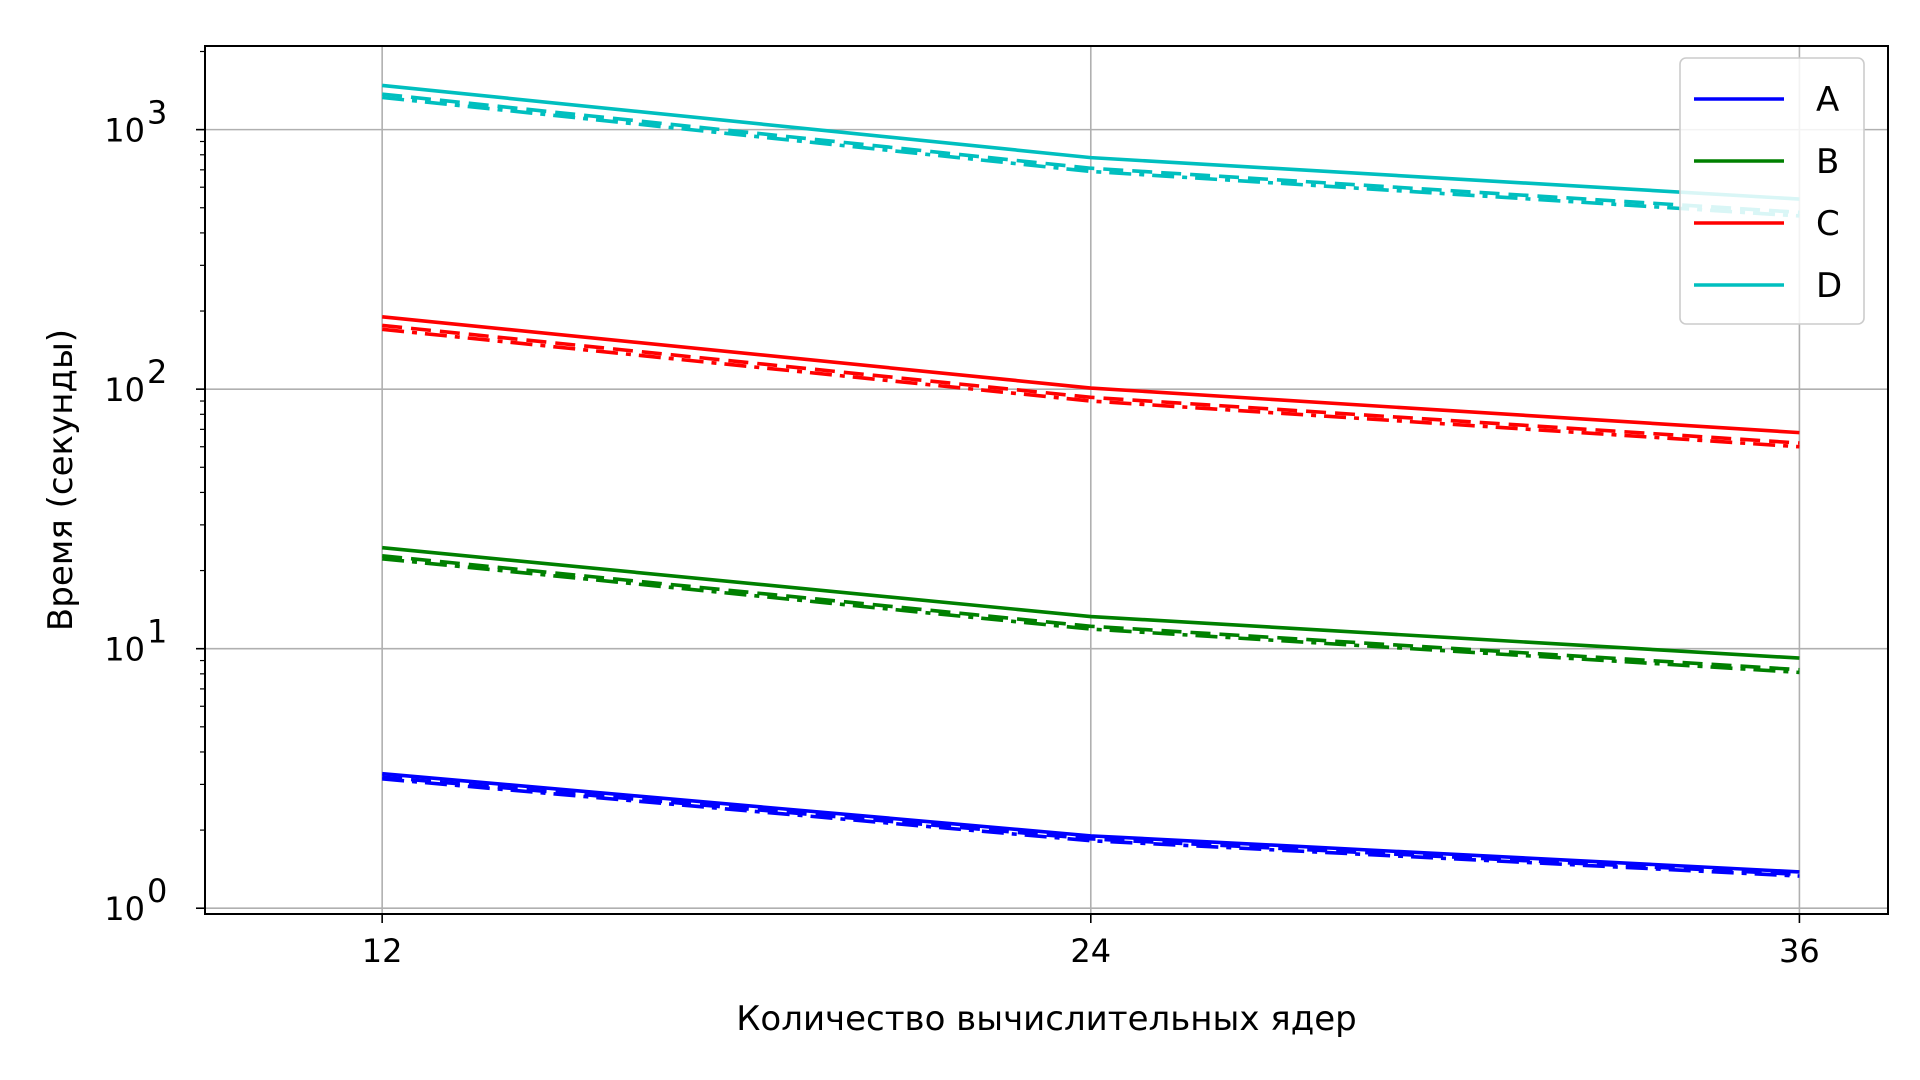 This screenshot has width=1920, height=1080. I want to click on legend-label-b: B, so click(1827, 162).